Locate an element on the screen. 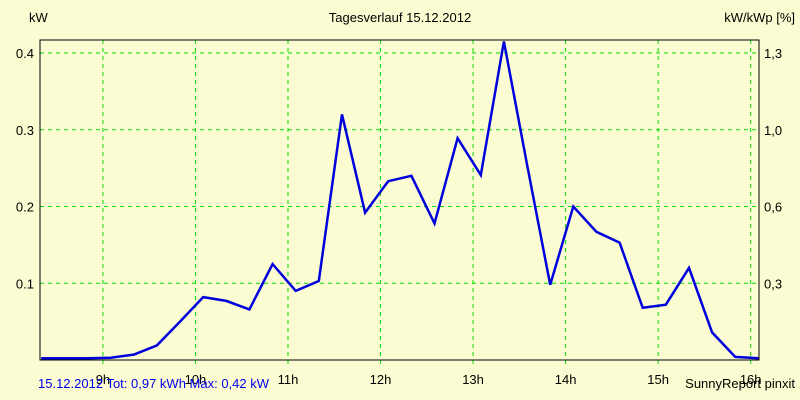 The height and width of the screenshot is (400, 800). chart-title: Tagesverlauf 15.12.2012 is located at coordinates (400, 17).